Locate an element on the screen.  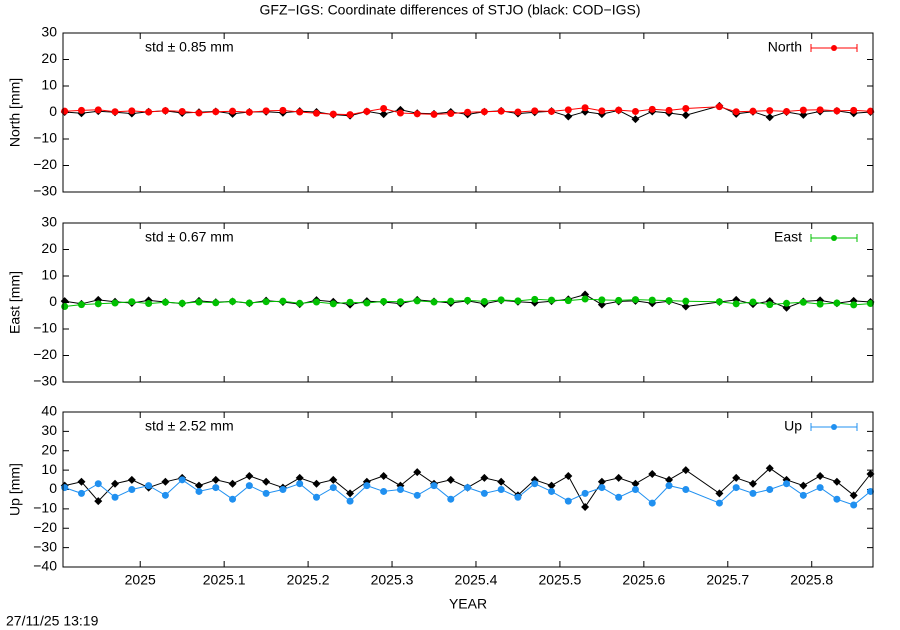
y-tick-label: 40 is located at coordinates (49, 411).